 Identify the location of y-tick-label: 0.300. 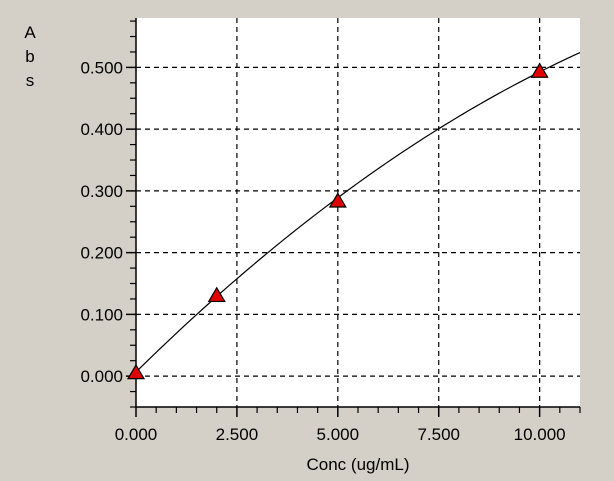
(101, 191).